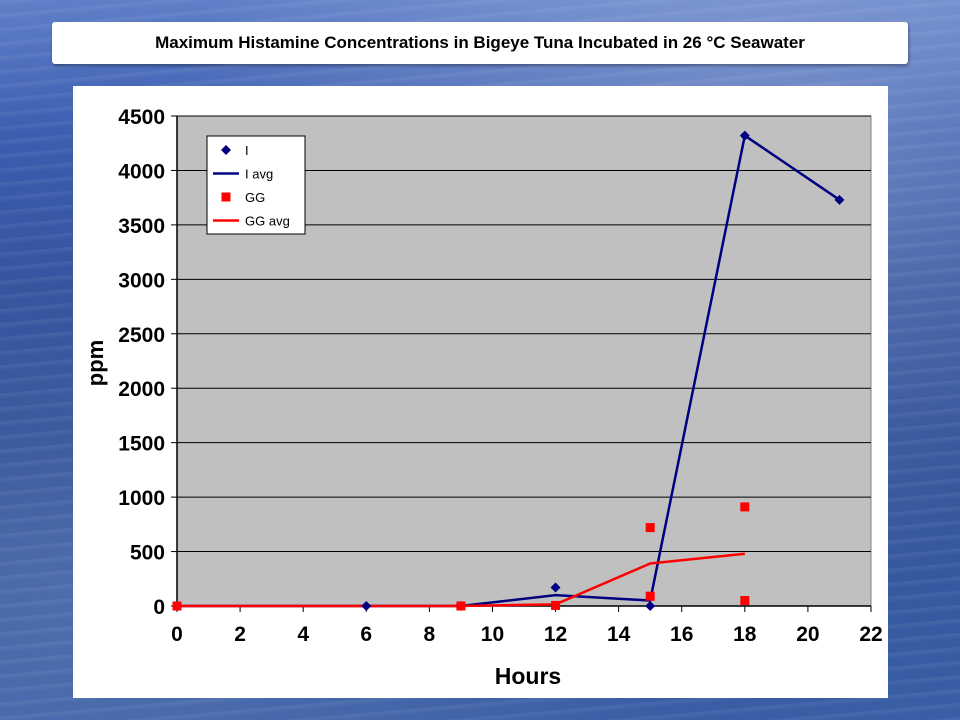 This screenshot has width=960, height=720. I want to click on x-tick-labels: 0 2 4 6 8 10 12 14 16 18 20 22, so click(527, 634).